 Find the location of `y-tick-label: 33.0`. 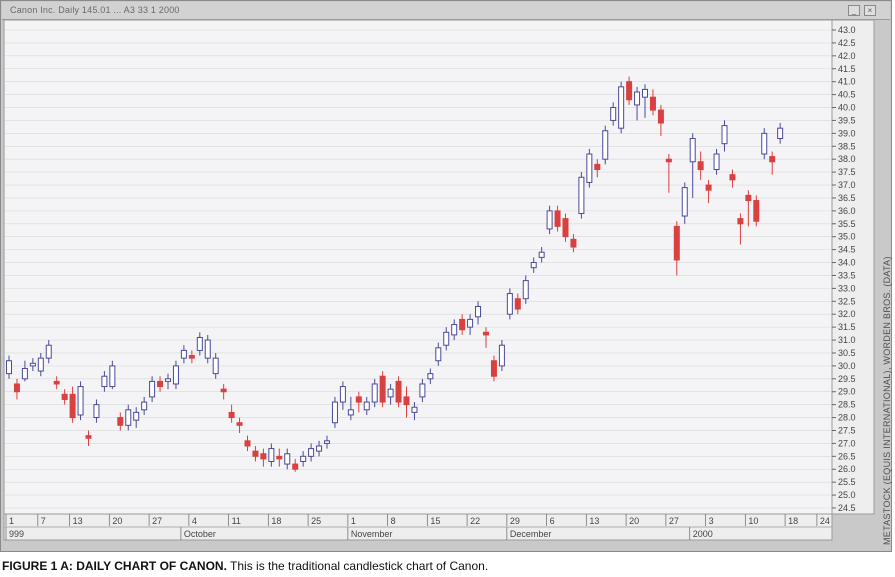

y-tick-label: 33.0 is located at coordinates (847, 288).